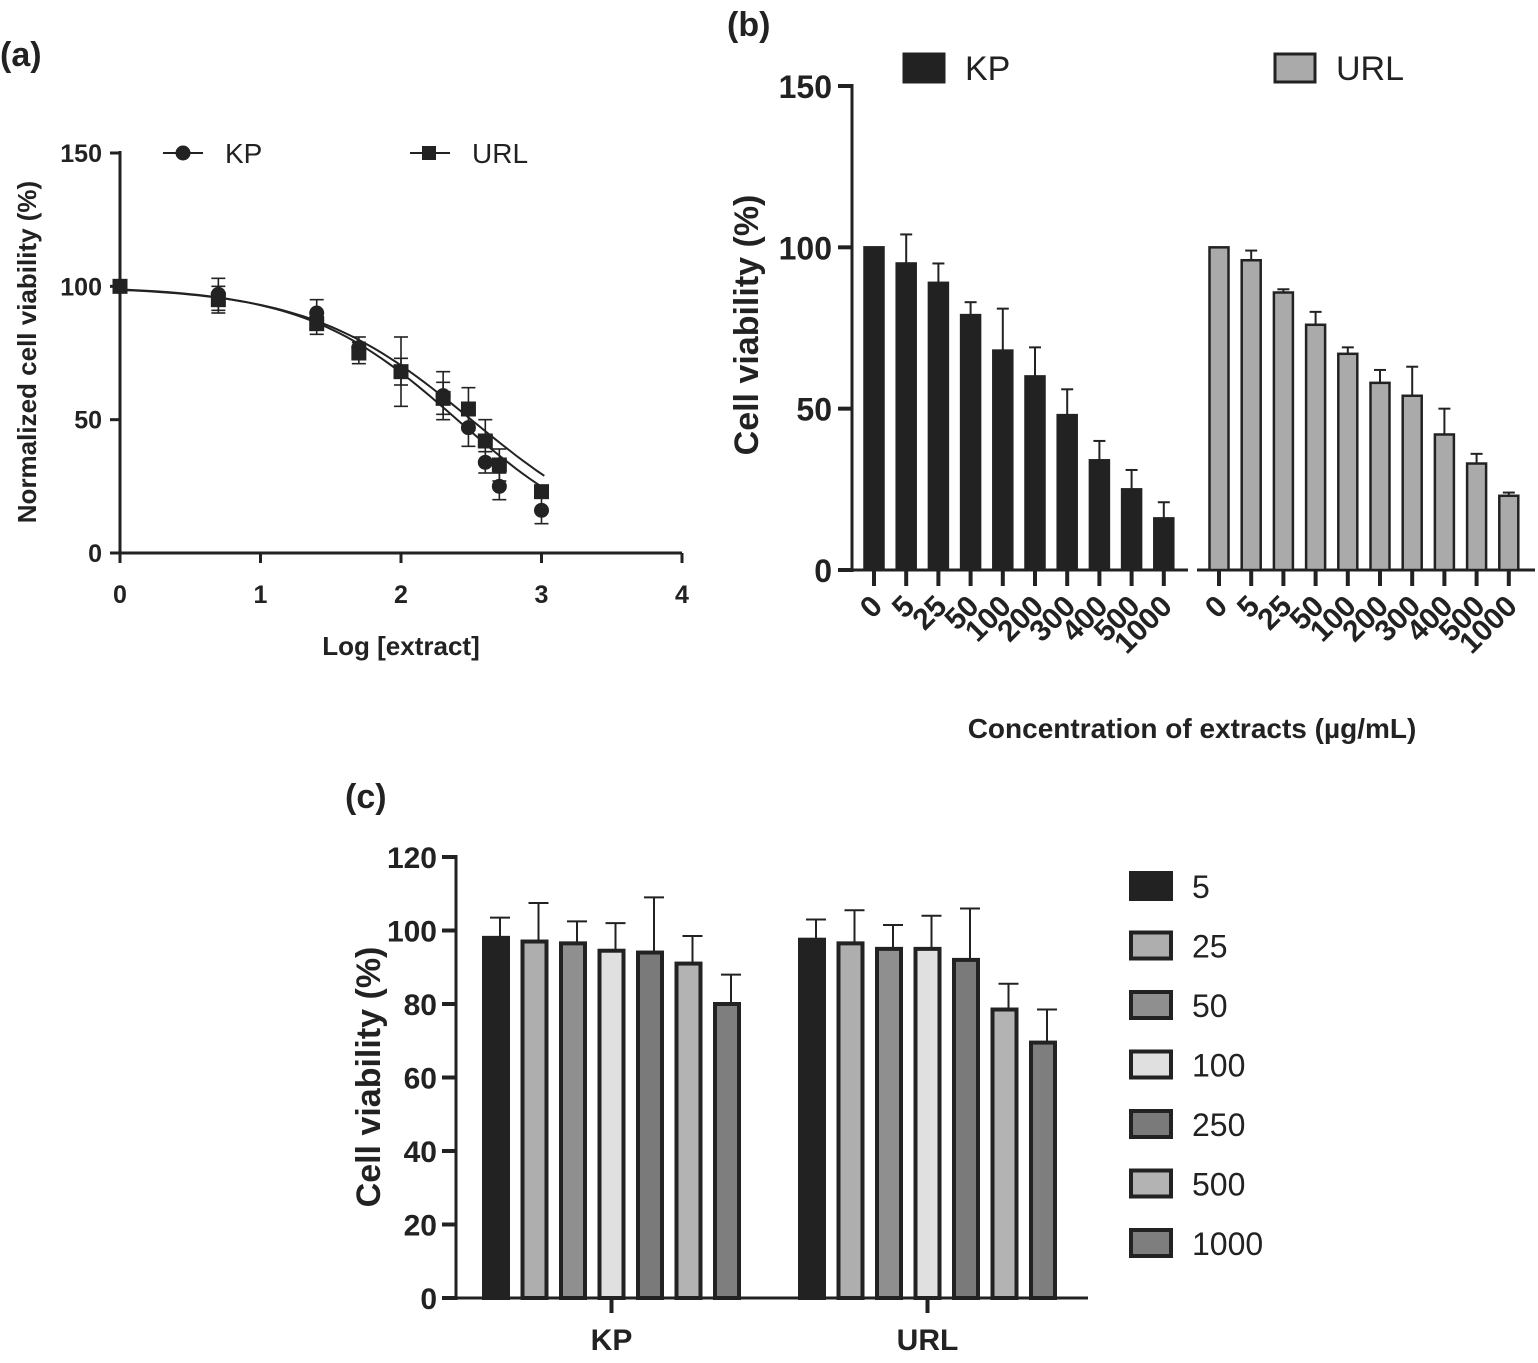 This screenshot has width=1538, height=1363. I want to click on panel-c-y-label: Cell viability (%), so click(369, 1077).